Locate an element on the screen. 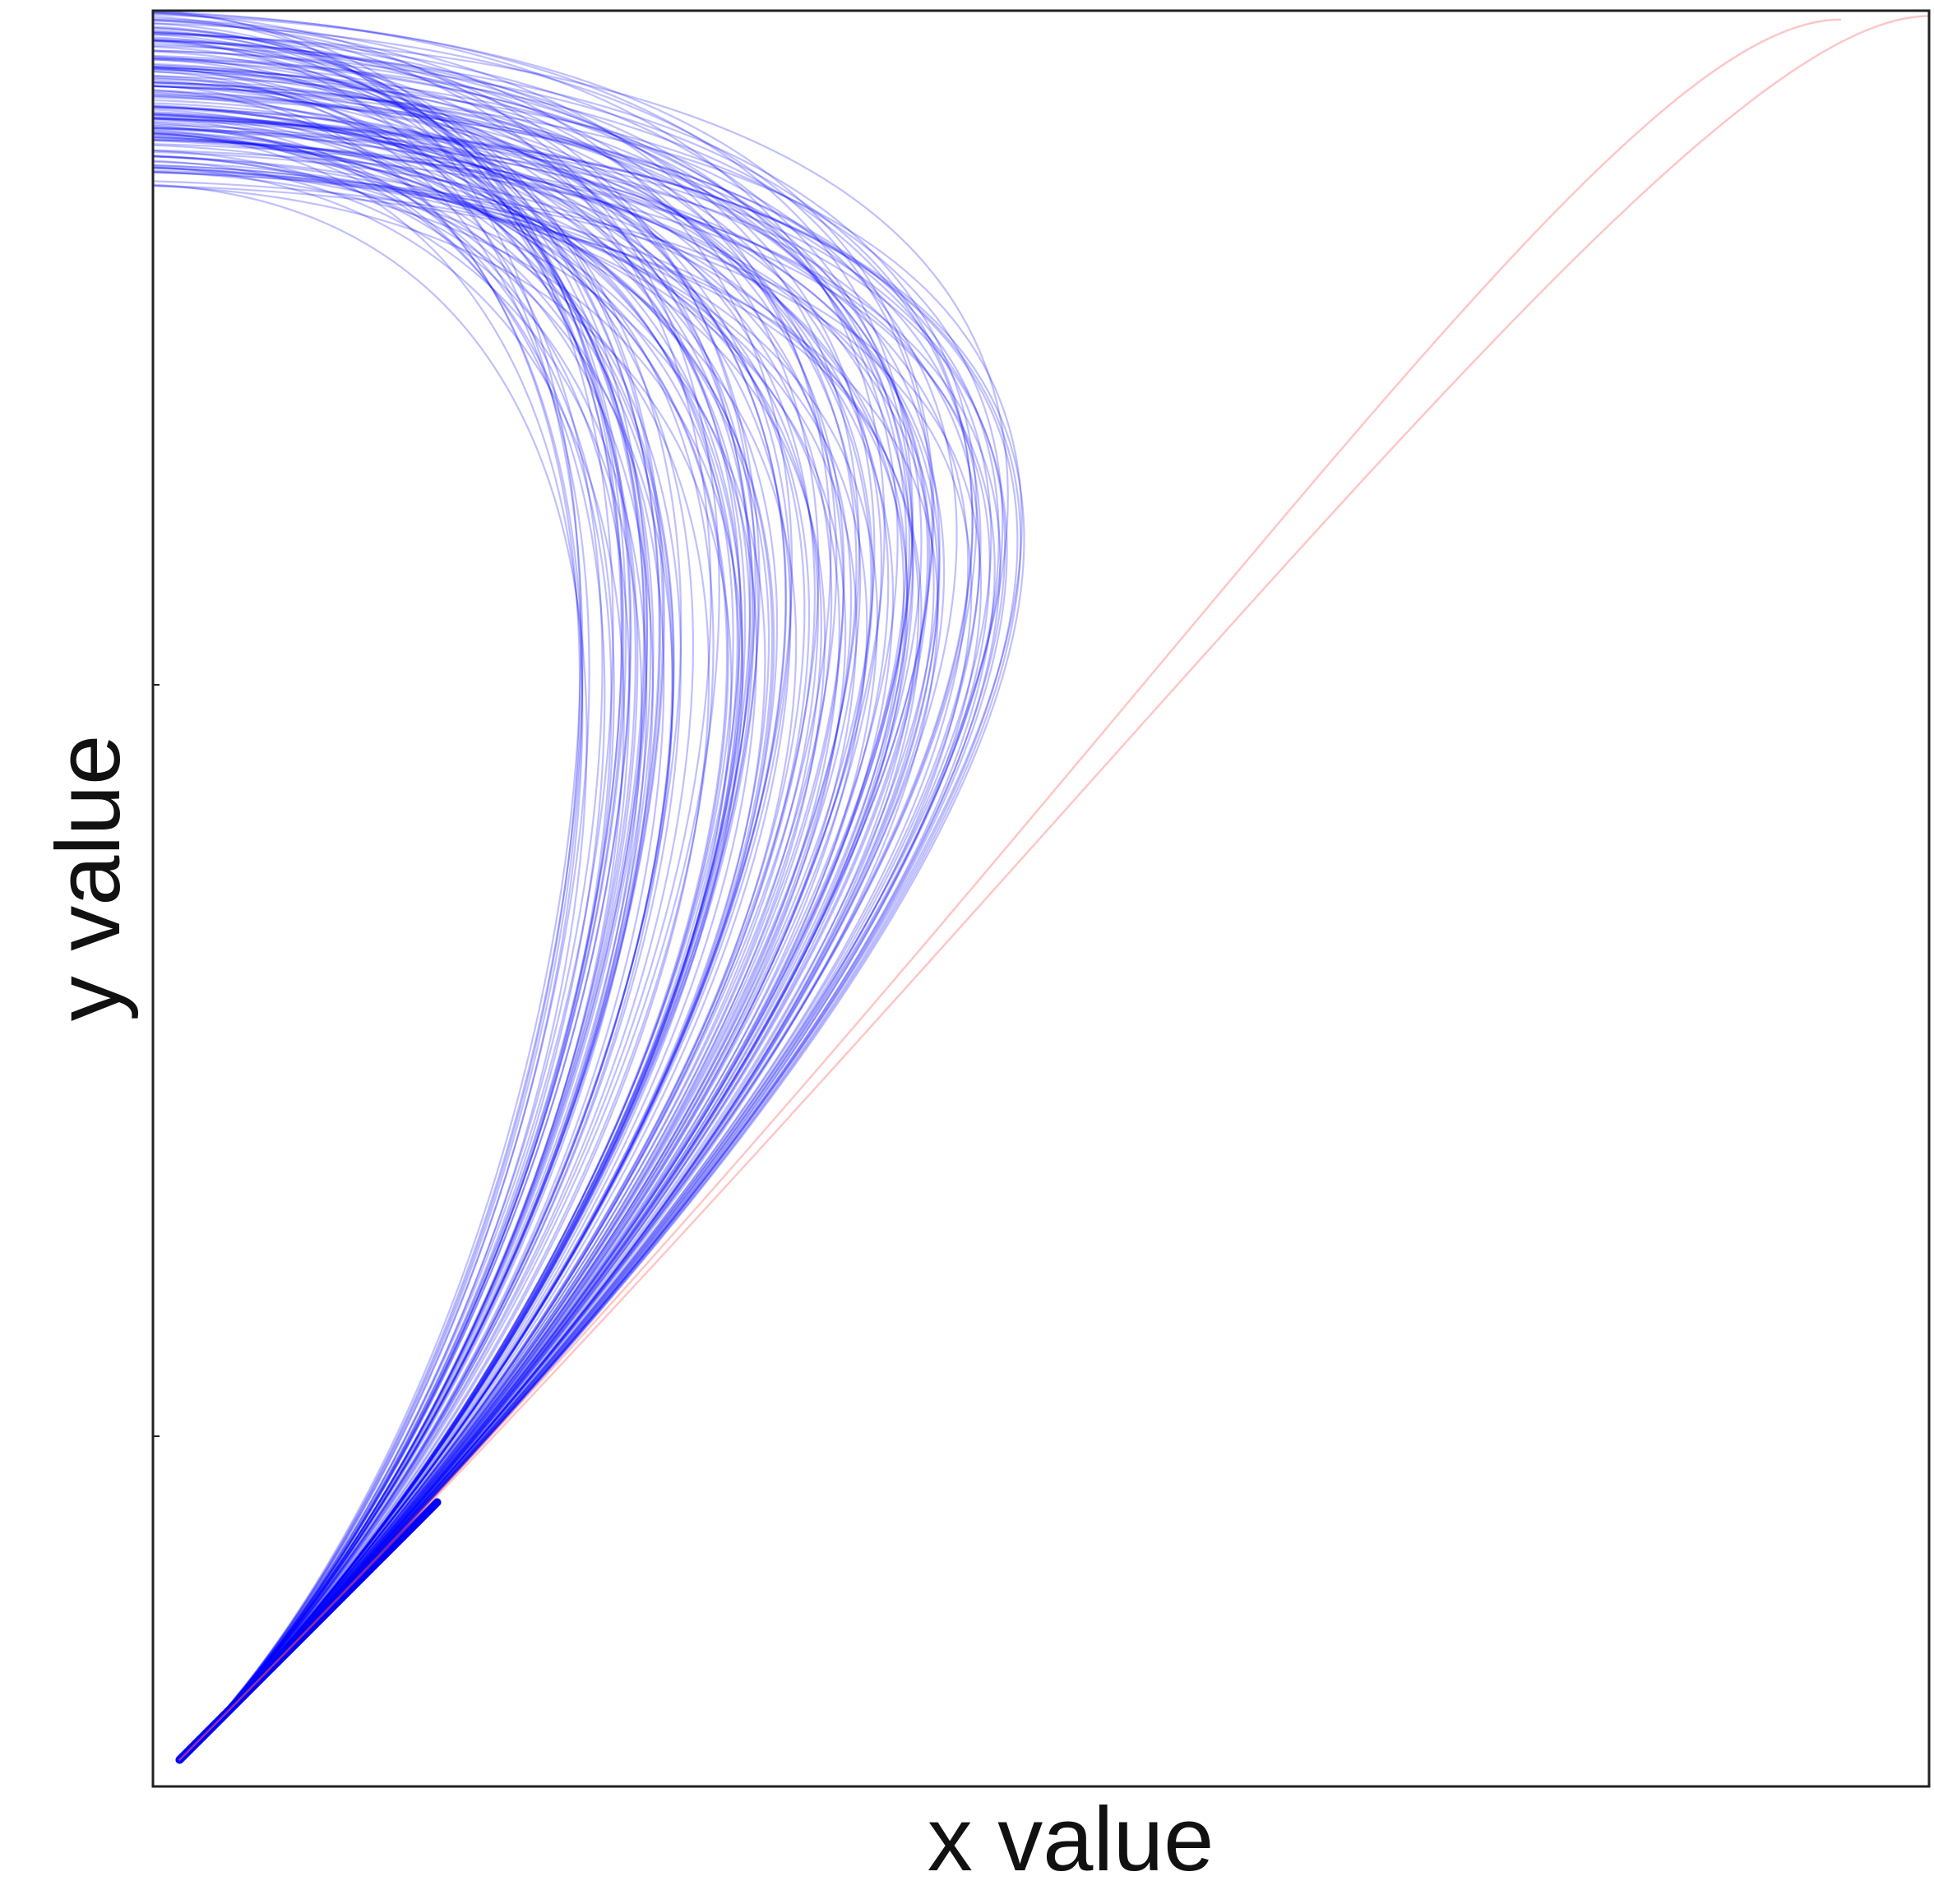 The height and width of the screenshot is (1904, 1934). series-start-segment is located at coordinates (308, 1631).